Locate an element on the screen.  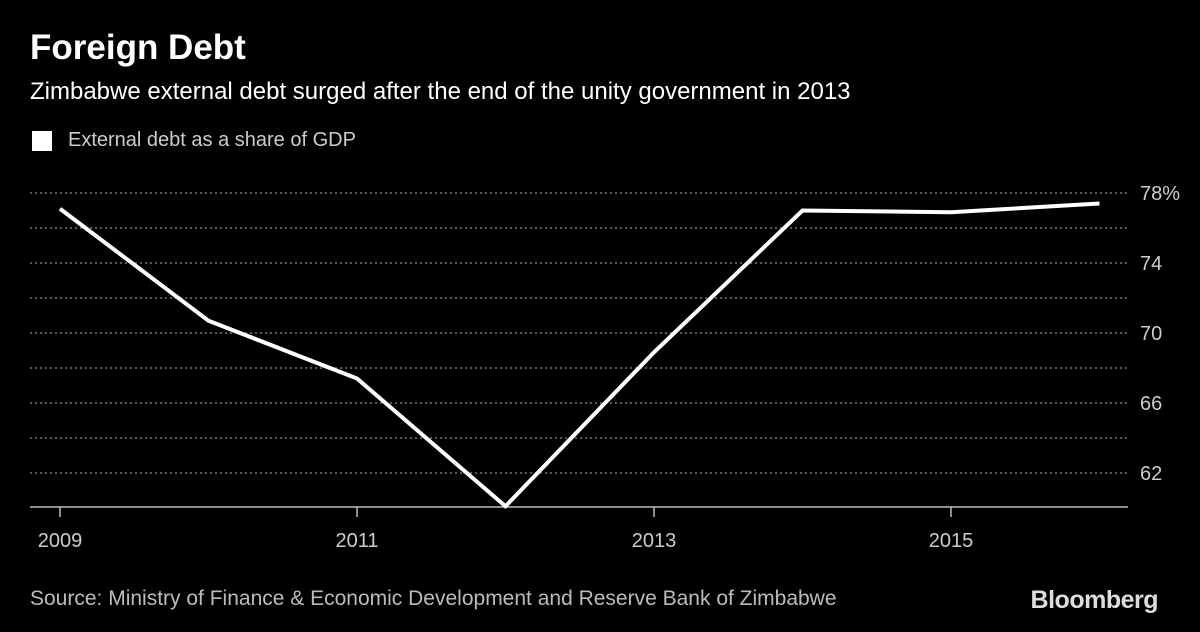
y-tick-label: 70 is located at coordinates (1151, 334).